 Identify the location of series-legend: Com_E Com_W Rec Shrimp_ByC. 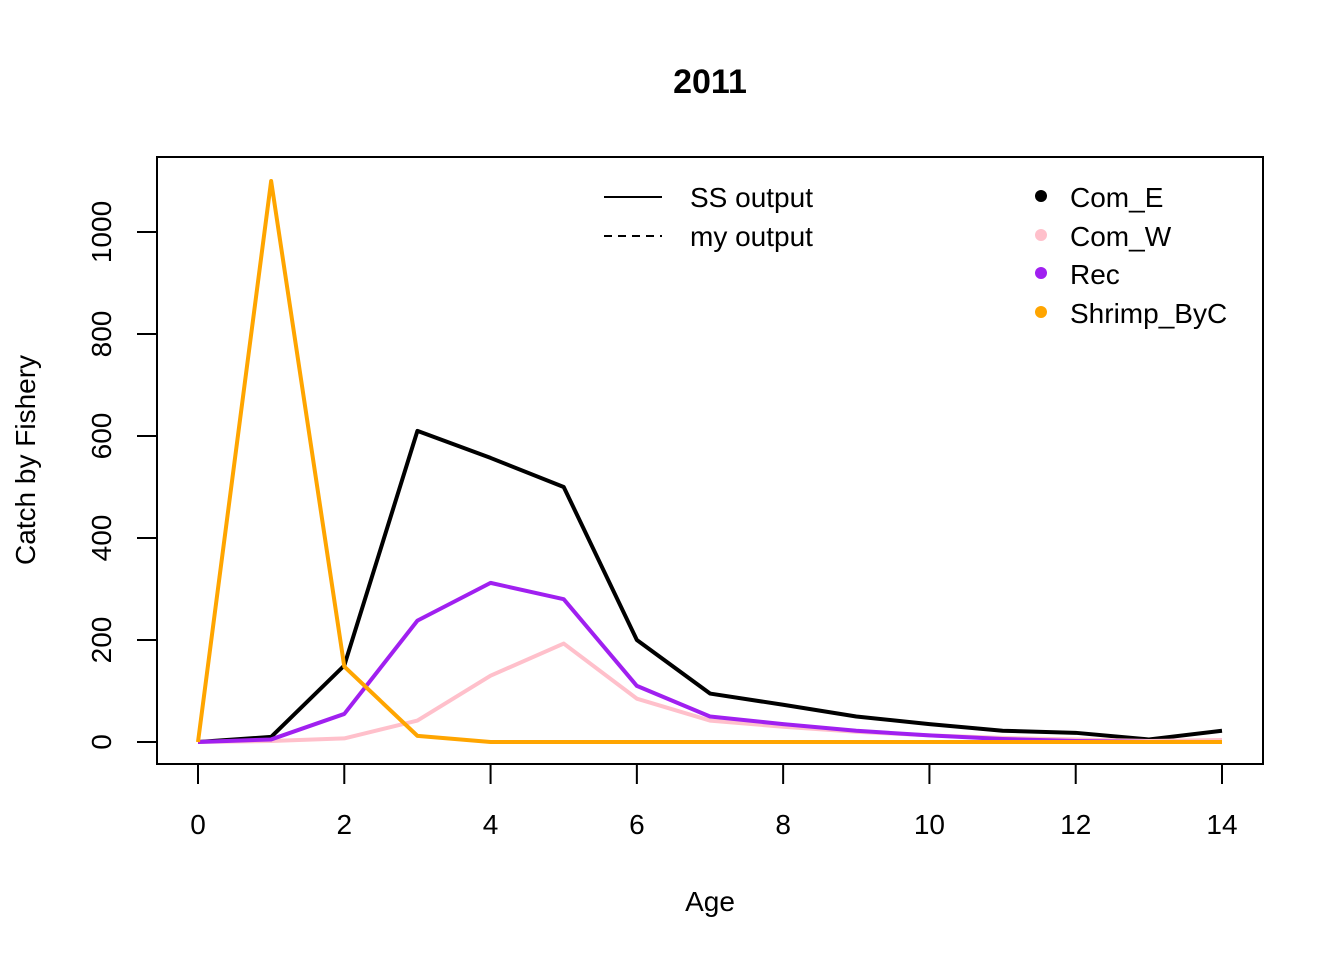
(1131, 255).